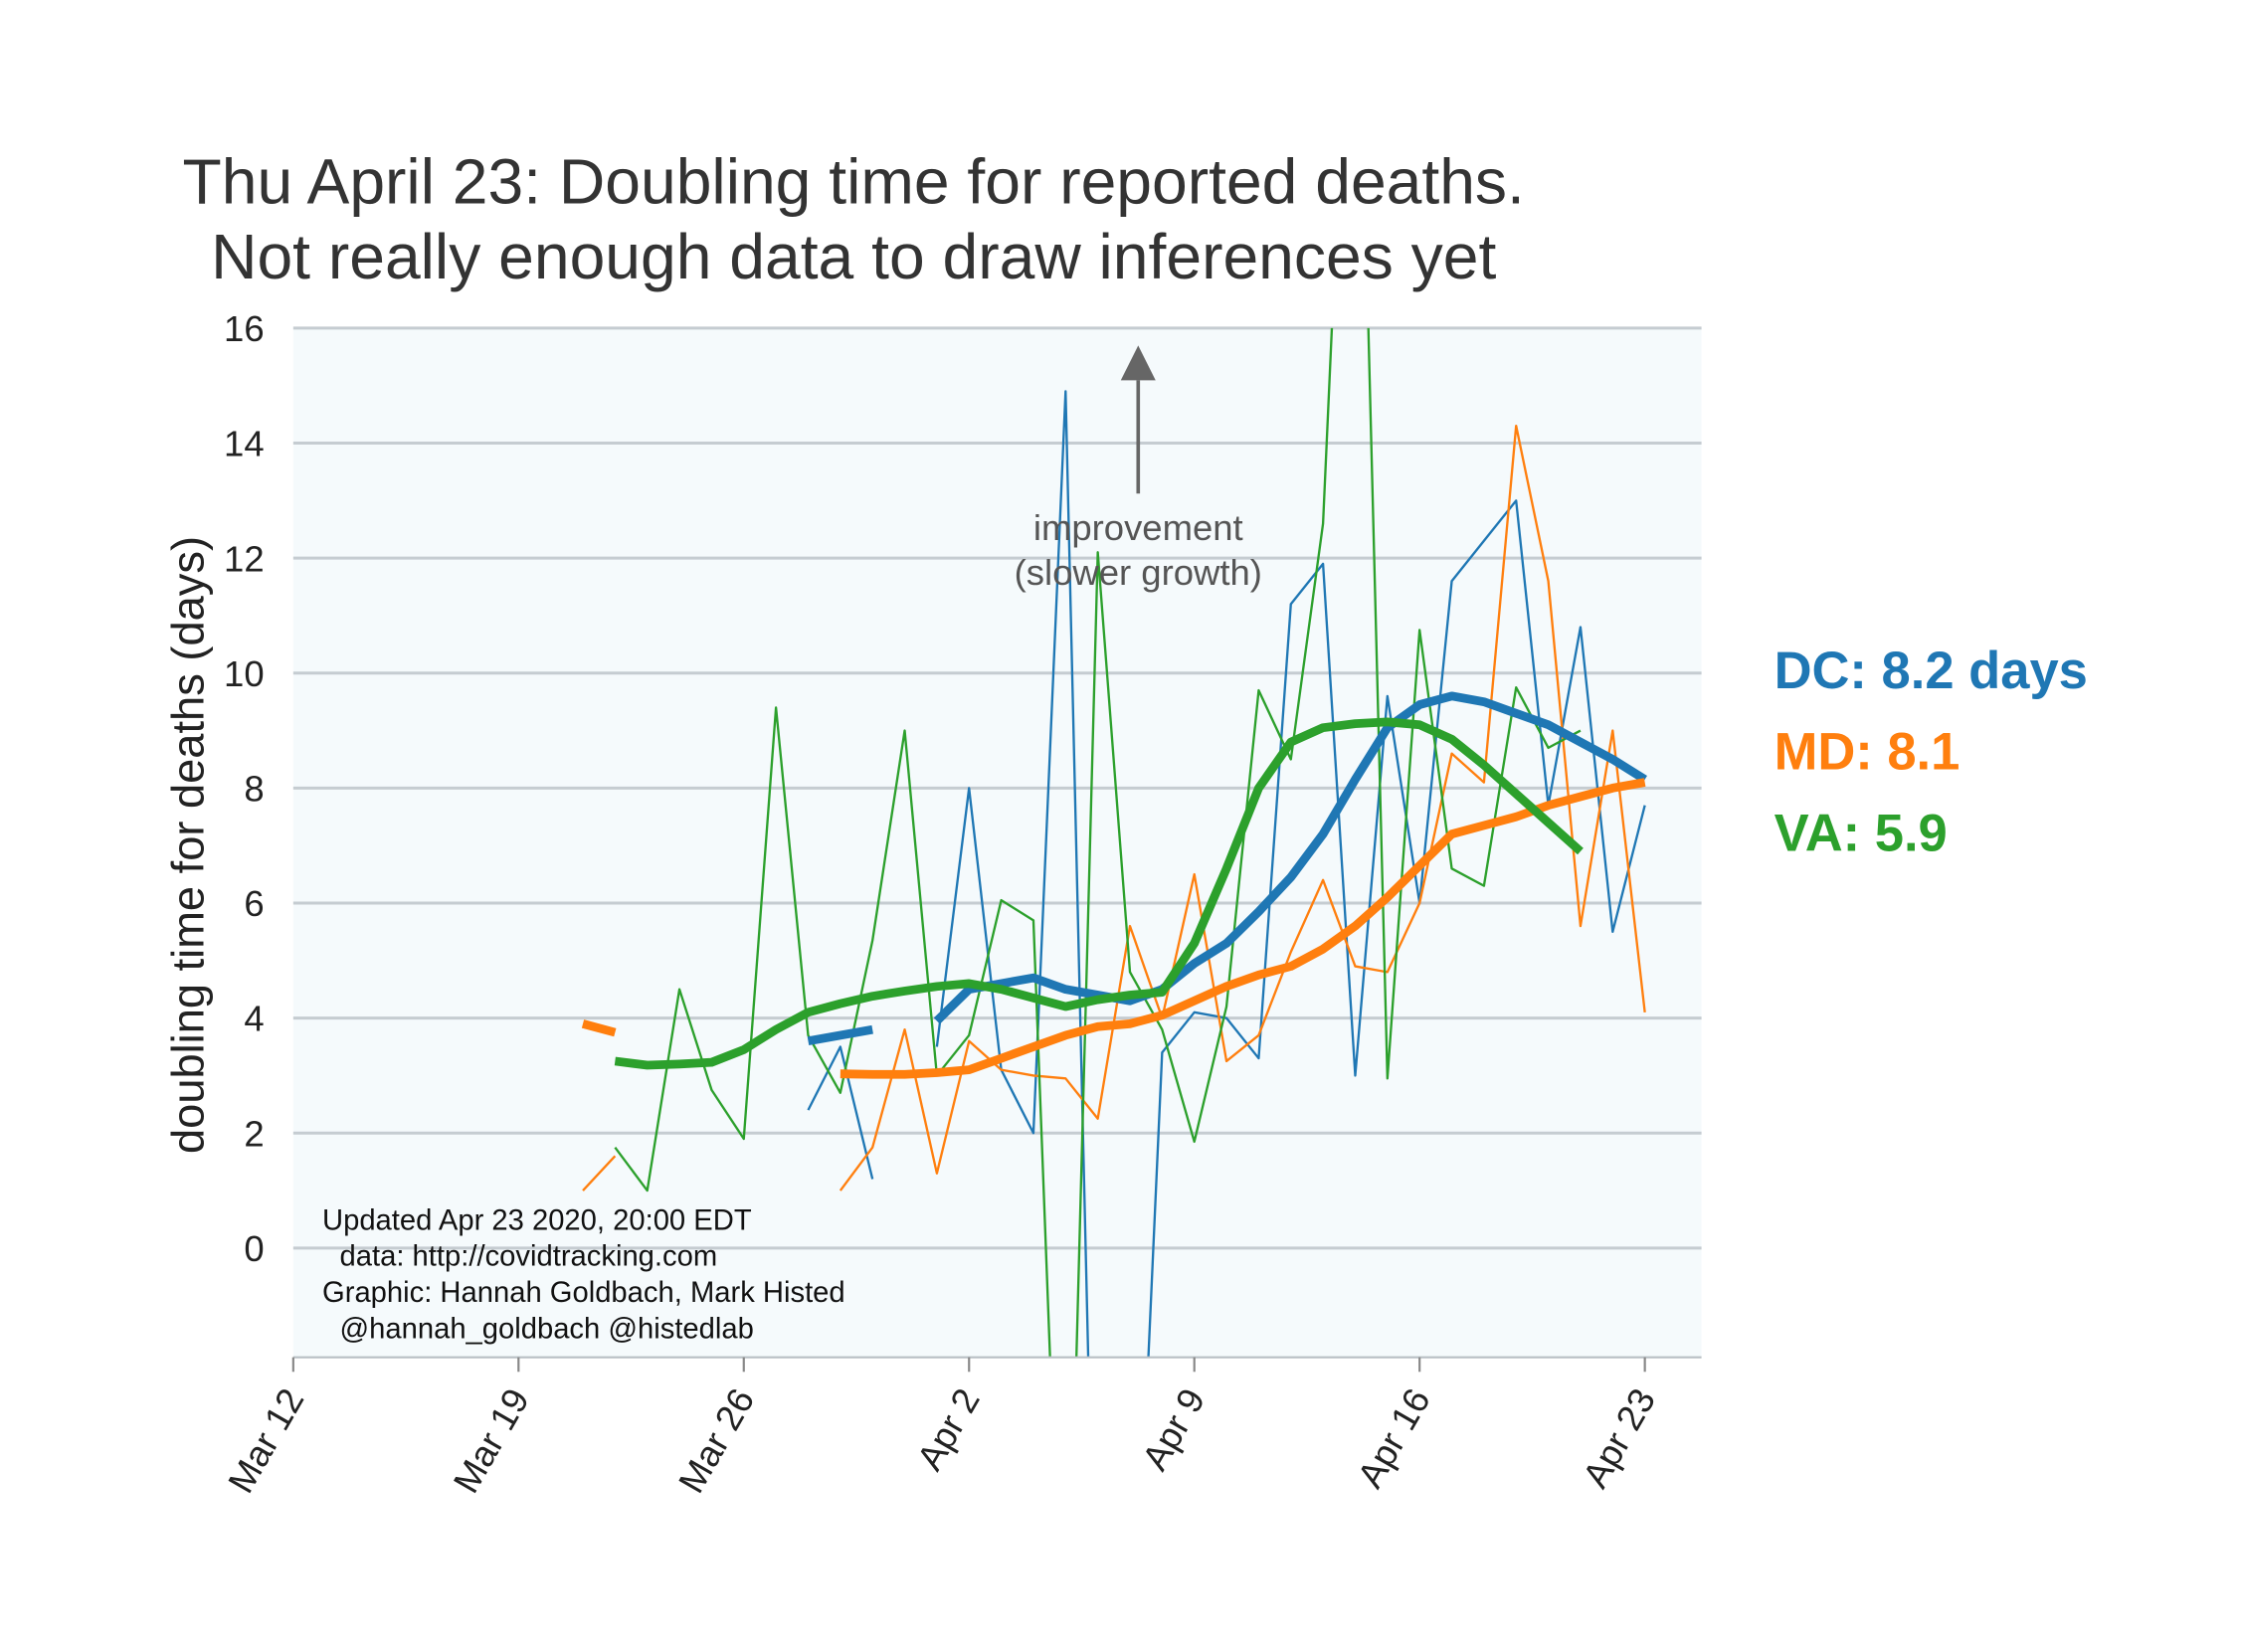  Describe the element at coordinates (529, 1257) in the screenshot. I see `credit: data: http://covidtracking.com` at that location.